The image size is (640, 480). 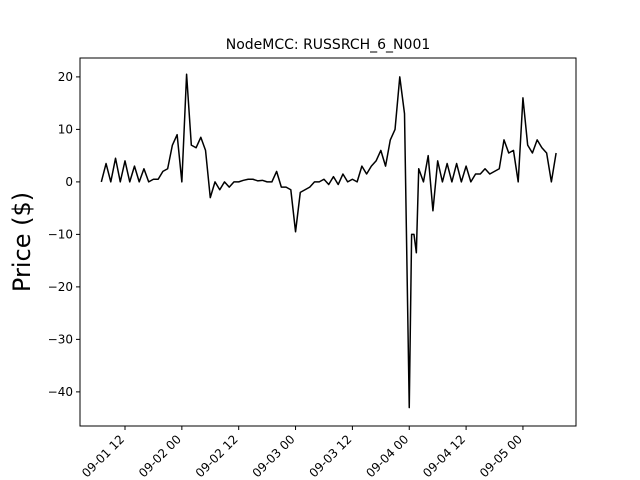 I want to click on chart-title: NodeMCC: RUSSRCH_6_N001, so click(x=328, y=45).